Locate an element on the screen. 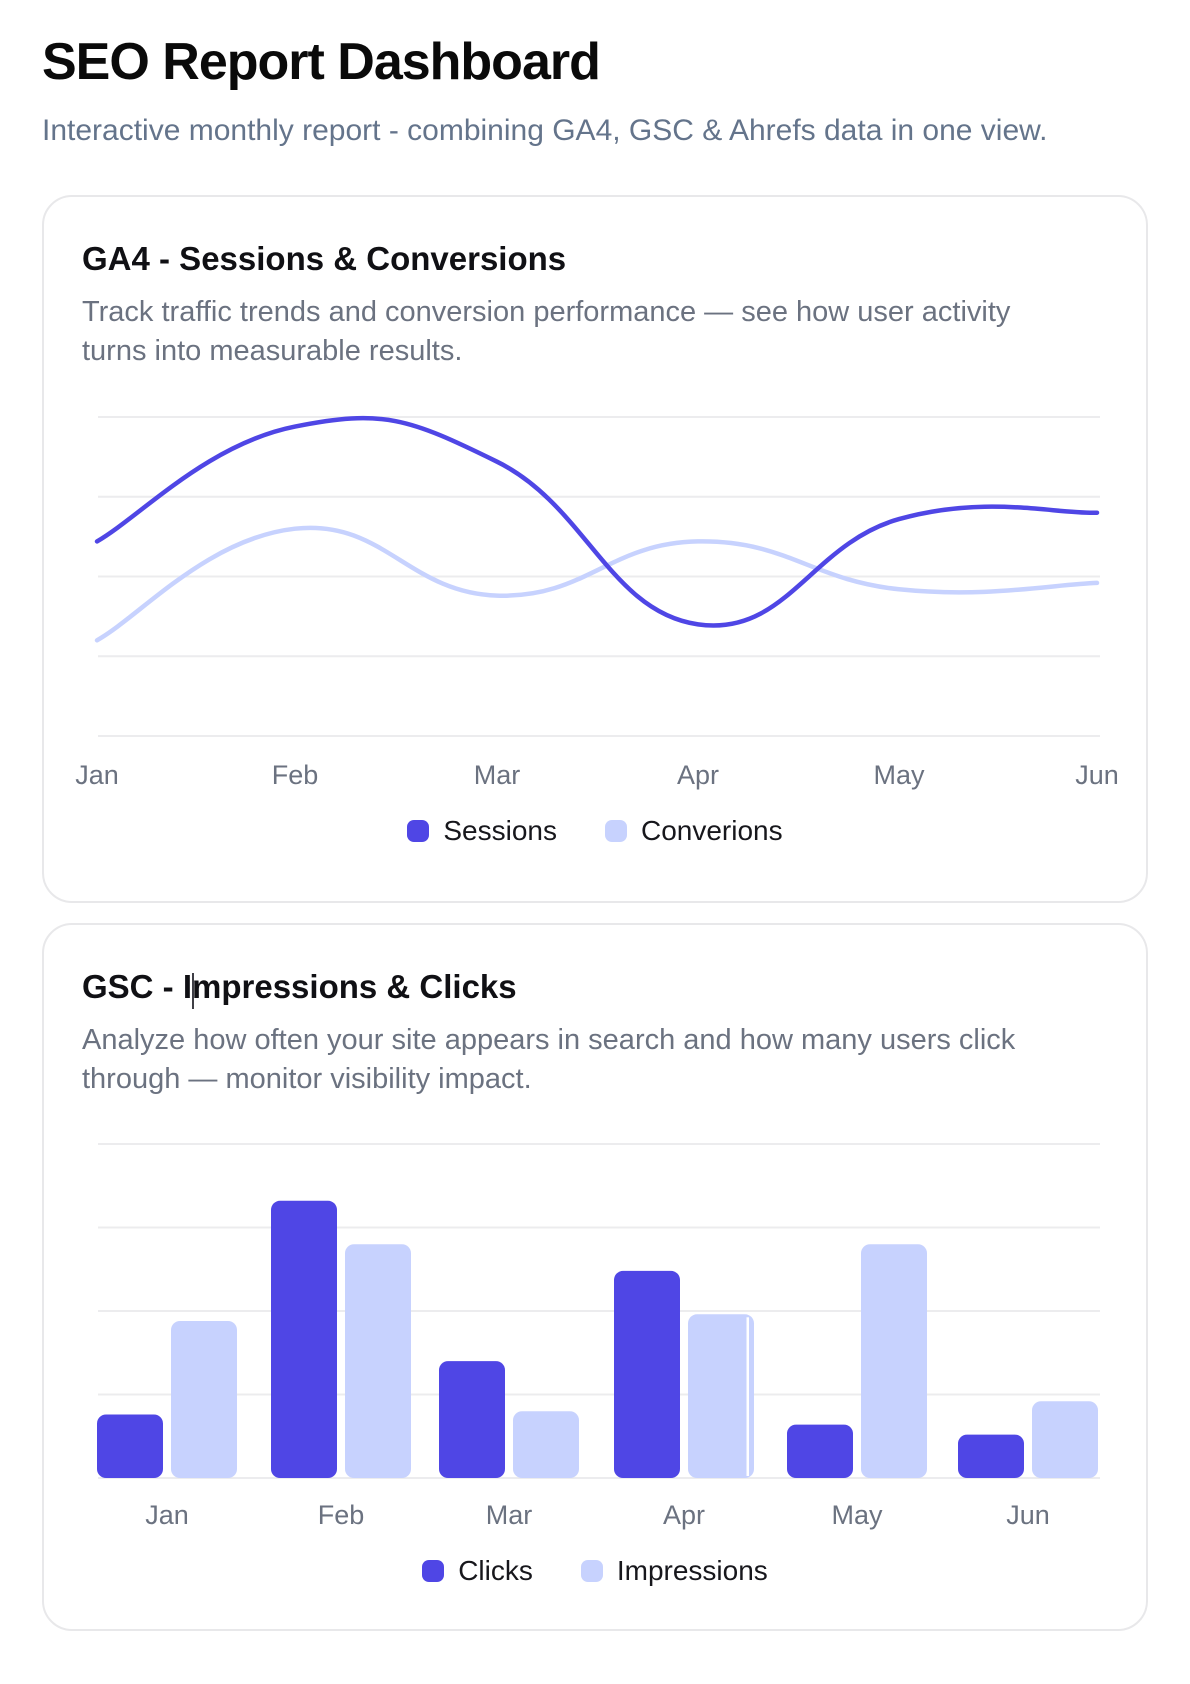 Image resolution: width=1190 pixels, height=1684 pixels. gsc-card-title: GSC - Impressions & Clicks is located at coordinates (299, 987).